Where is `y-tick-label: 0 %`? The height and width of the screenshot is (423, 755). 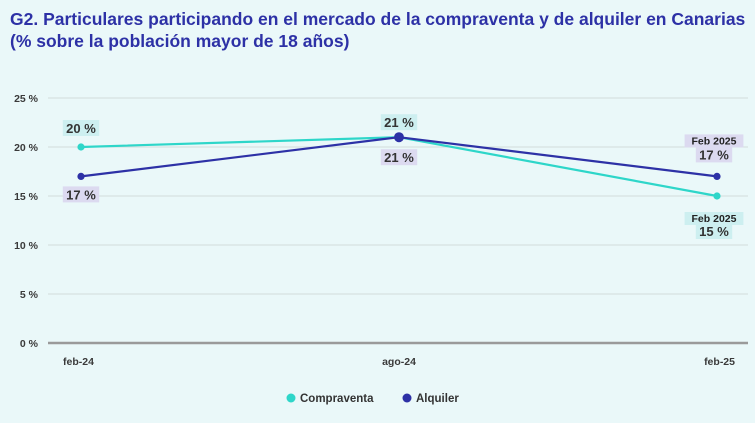 y-tick-label: 0 % is located at coordinates (29, 344).